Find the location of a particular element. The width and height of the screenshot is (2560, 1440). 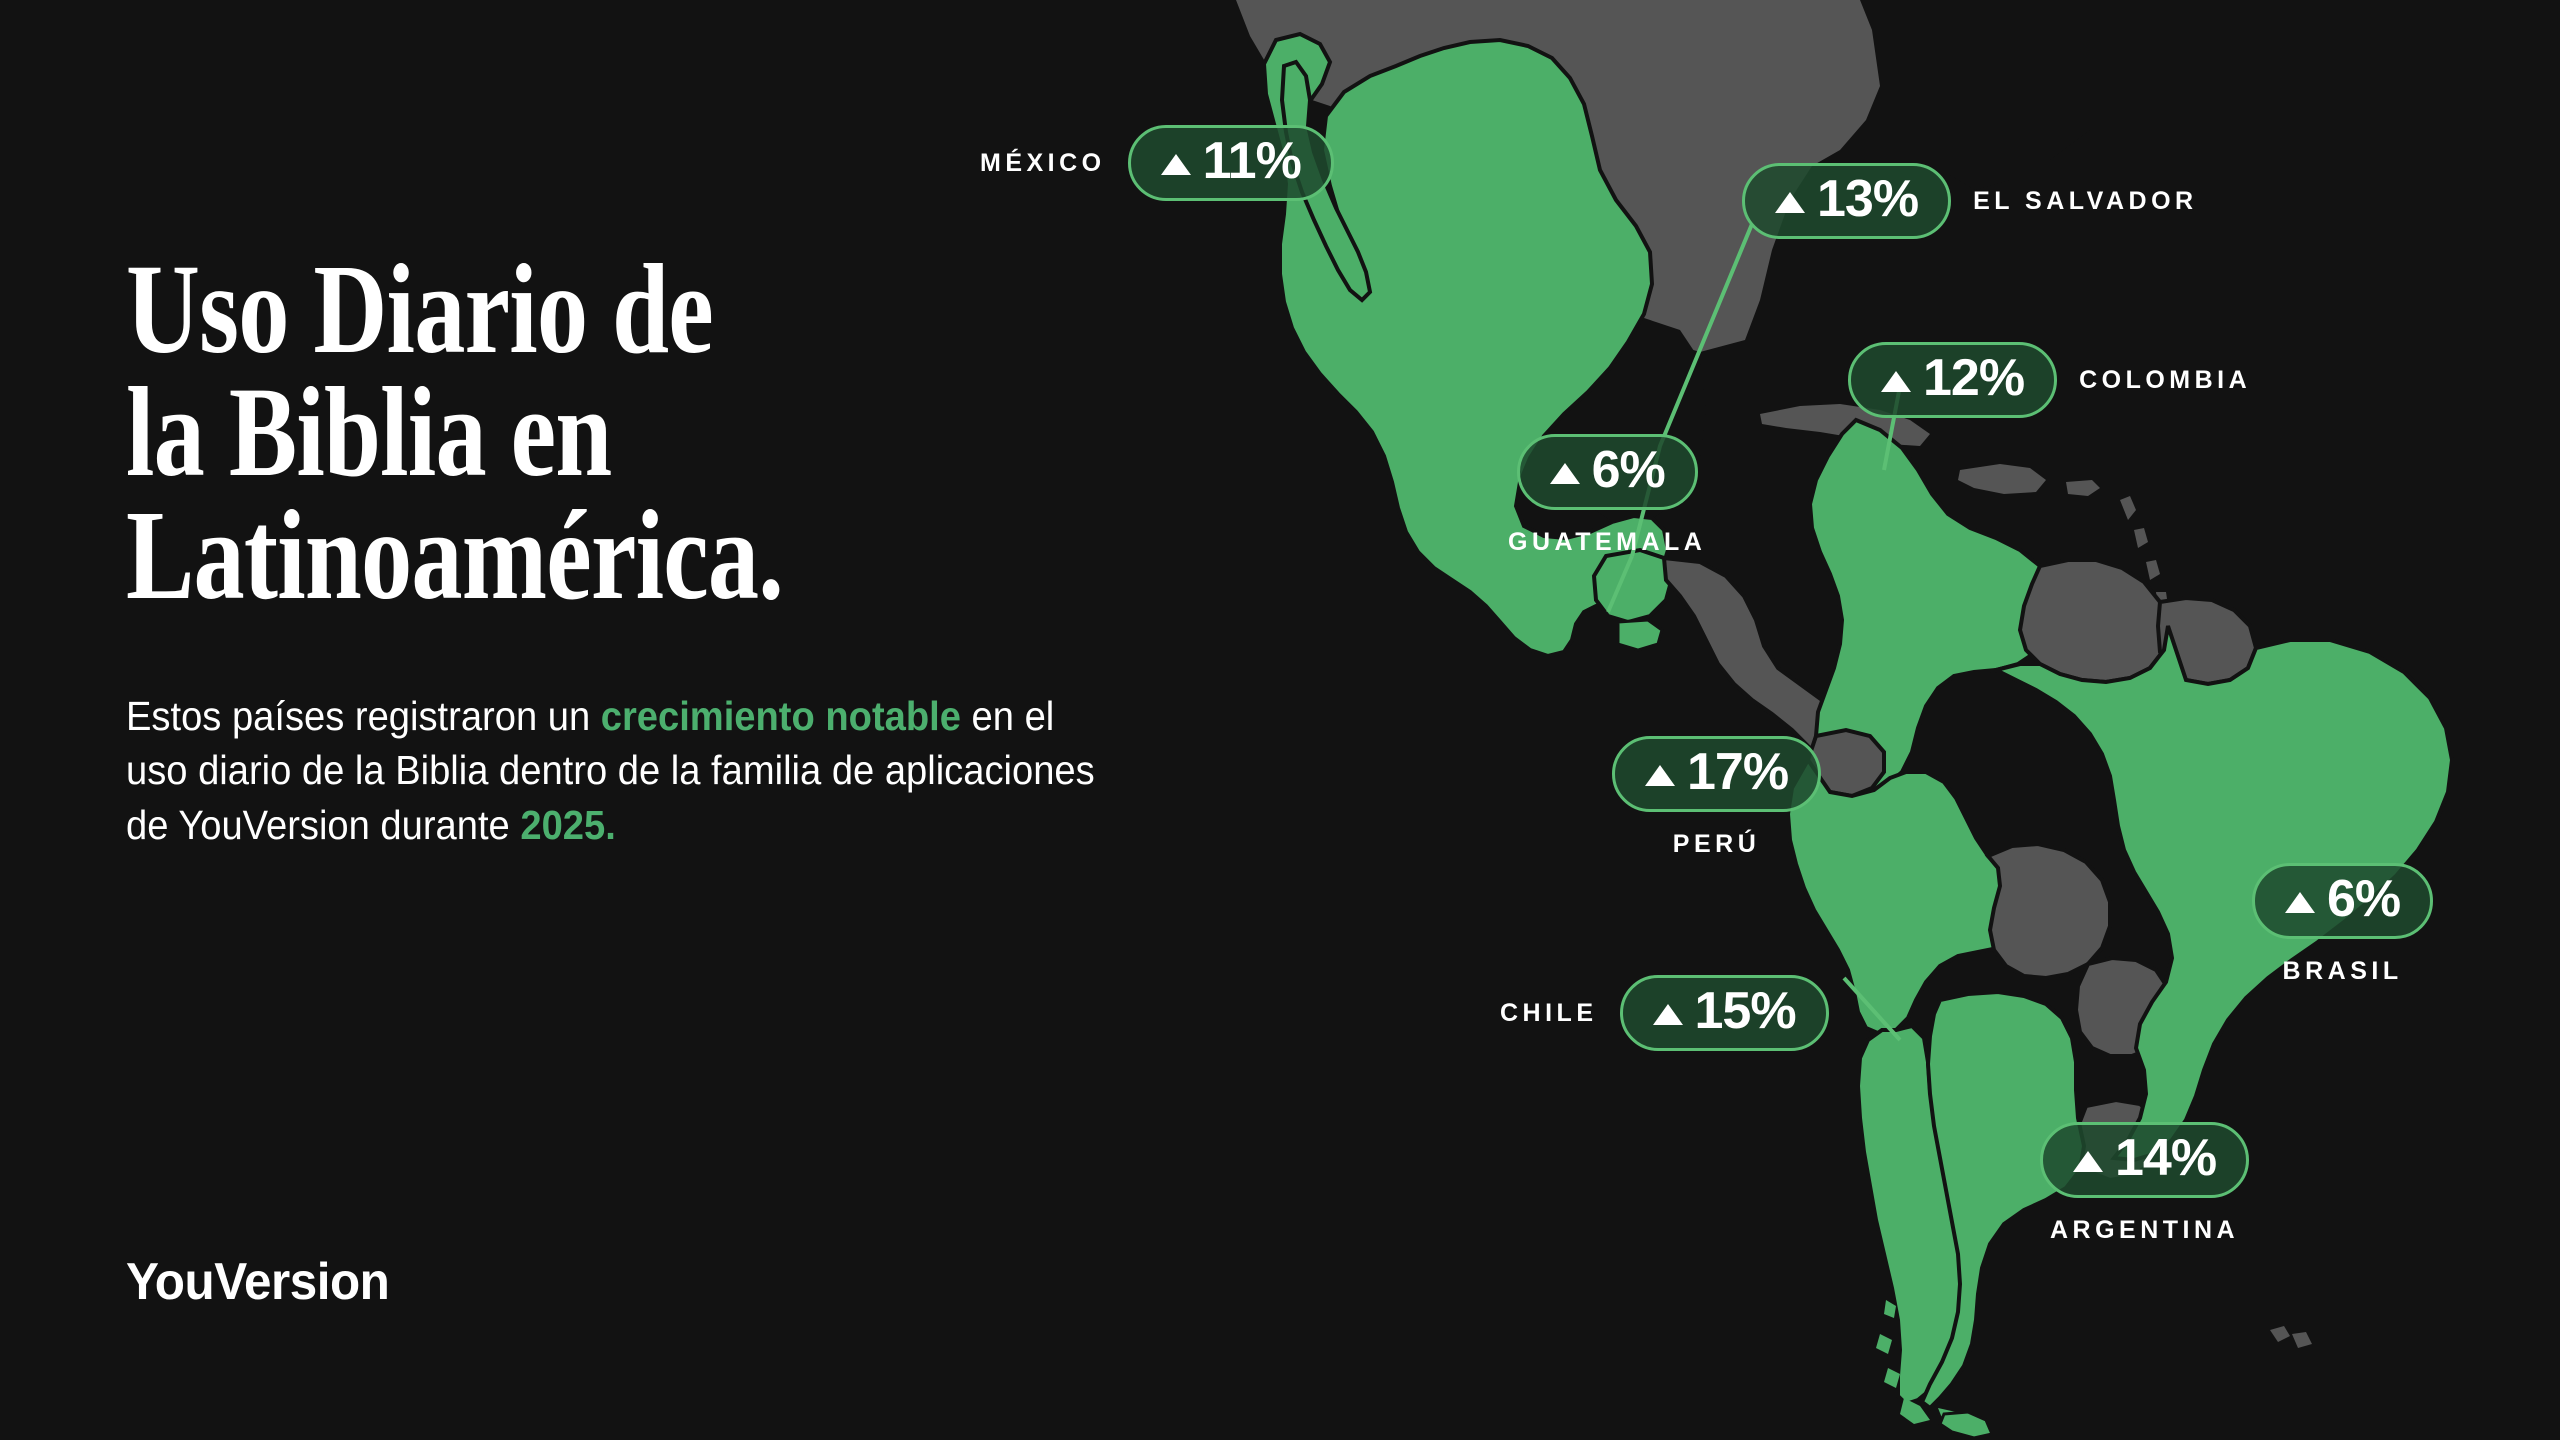

region-el-salvador is located at coordinates (1640, 635).